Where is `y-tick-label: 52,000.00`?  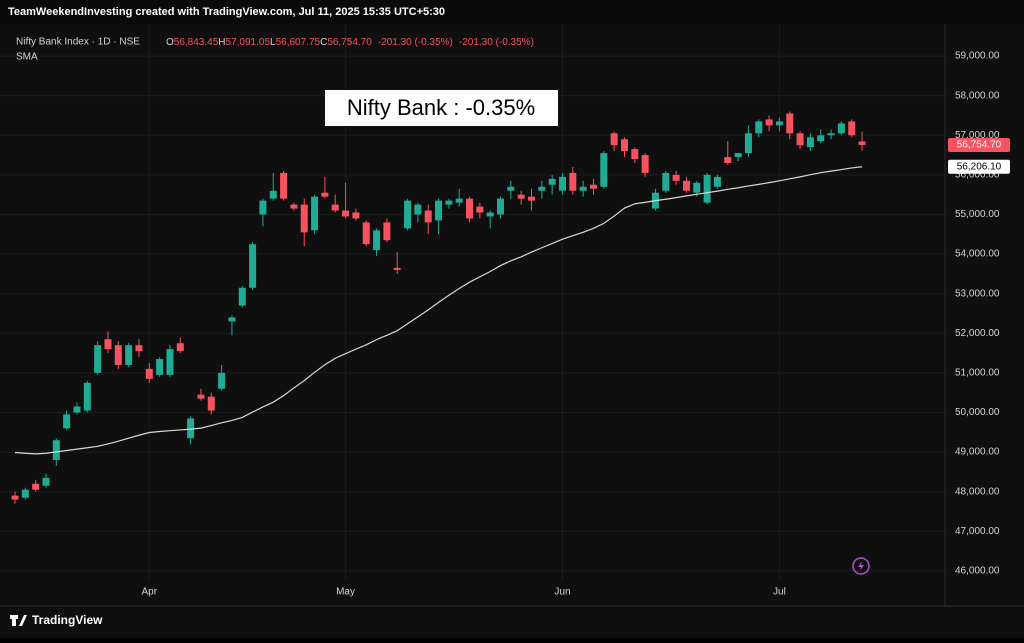
y-tick-label: 52,000.00 is located at coordinates (977, 333).